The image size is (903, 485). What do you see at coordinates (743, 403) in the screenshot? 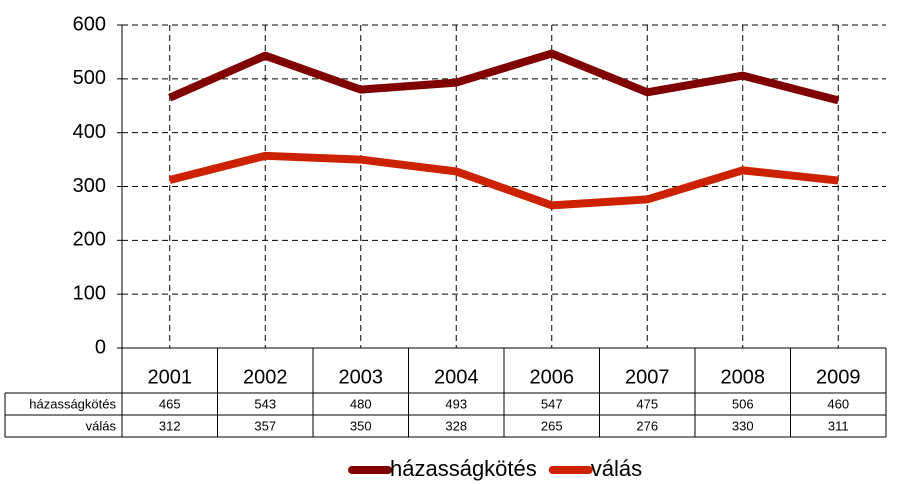
I see `table-cell: 506` at bounding box center [743, 403].